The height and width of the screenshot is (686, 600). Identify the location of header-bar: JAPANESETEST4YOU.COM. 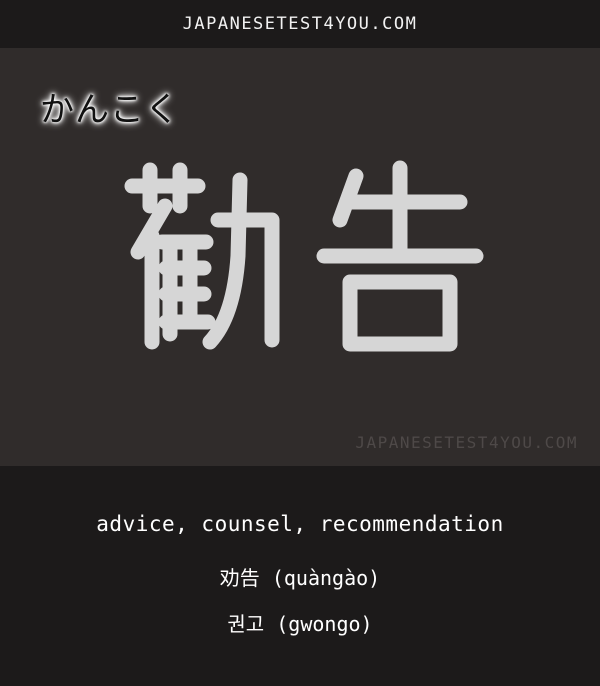
(300, 24).